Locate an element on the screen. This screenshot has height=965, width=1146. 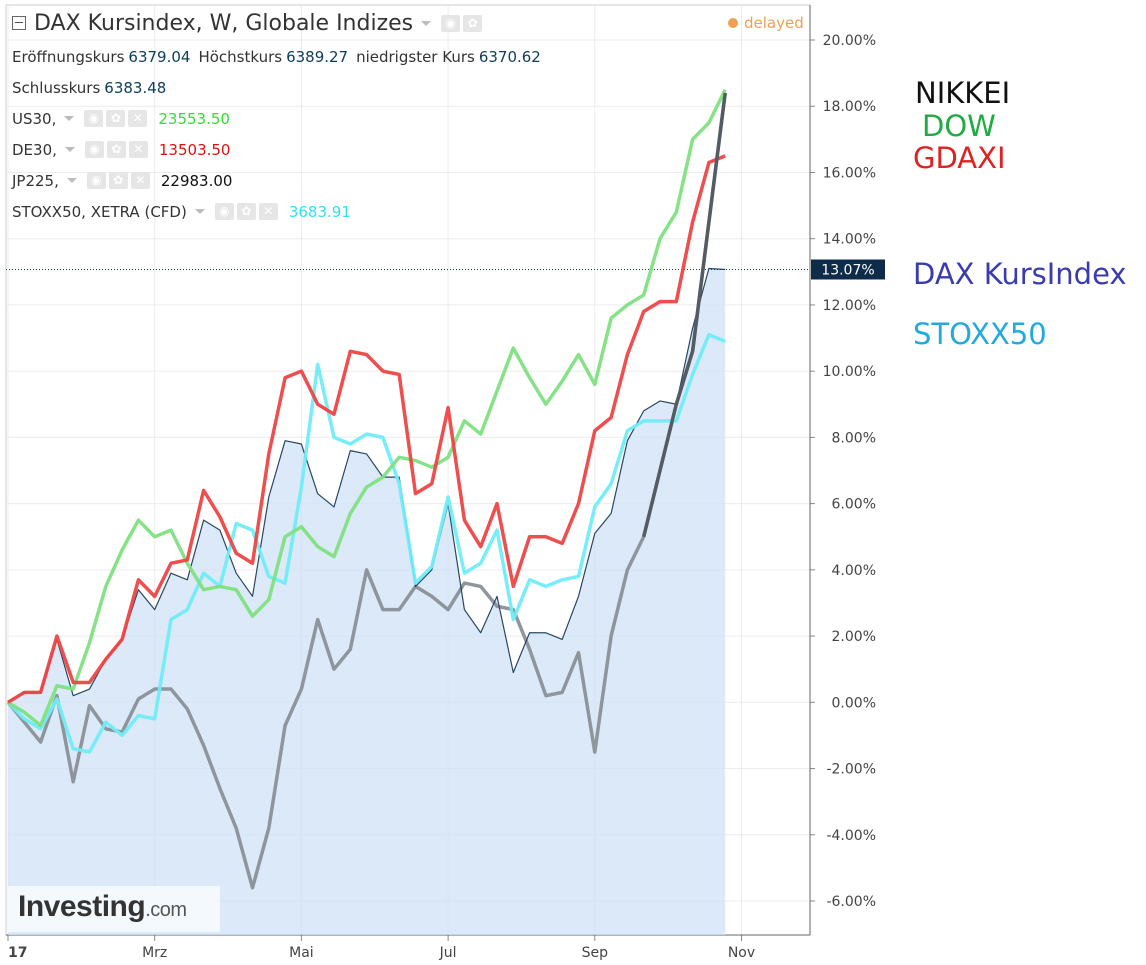
delayed-badge: delayed is located at coordinates (766, 23).